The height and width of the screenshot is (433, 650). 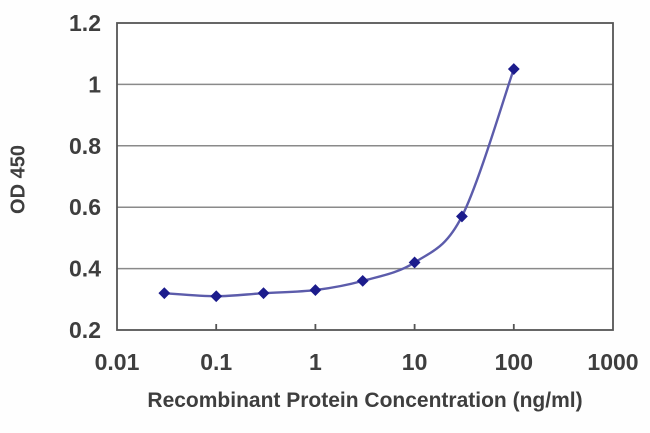 What do you see at coordinates (85, 146) in the screenshot?
I see `y-tick-label: 0.8` at bounding box center [85, 146].